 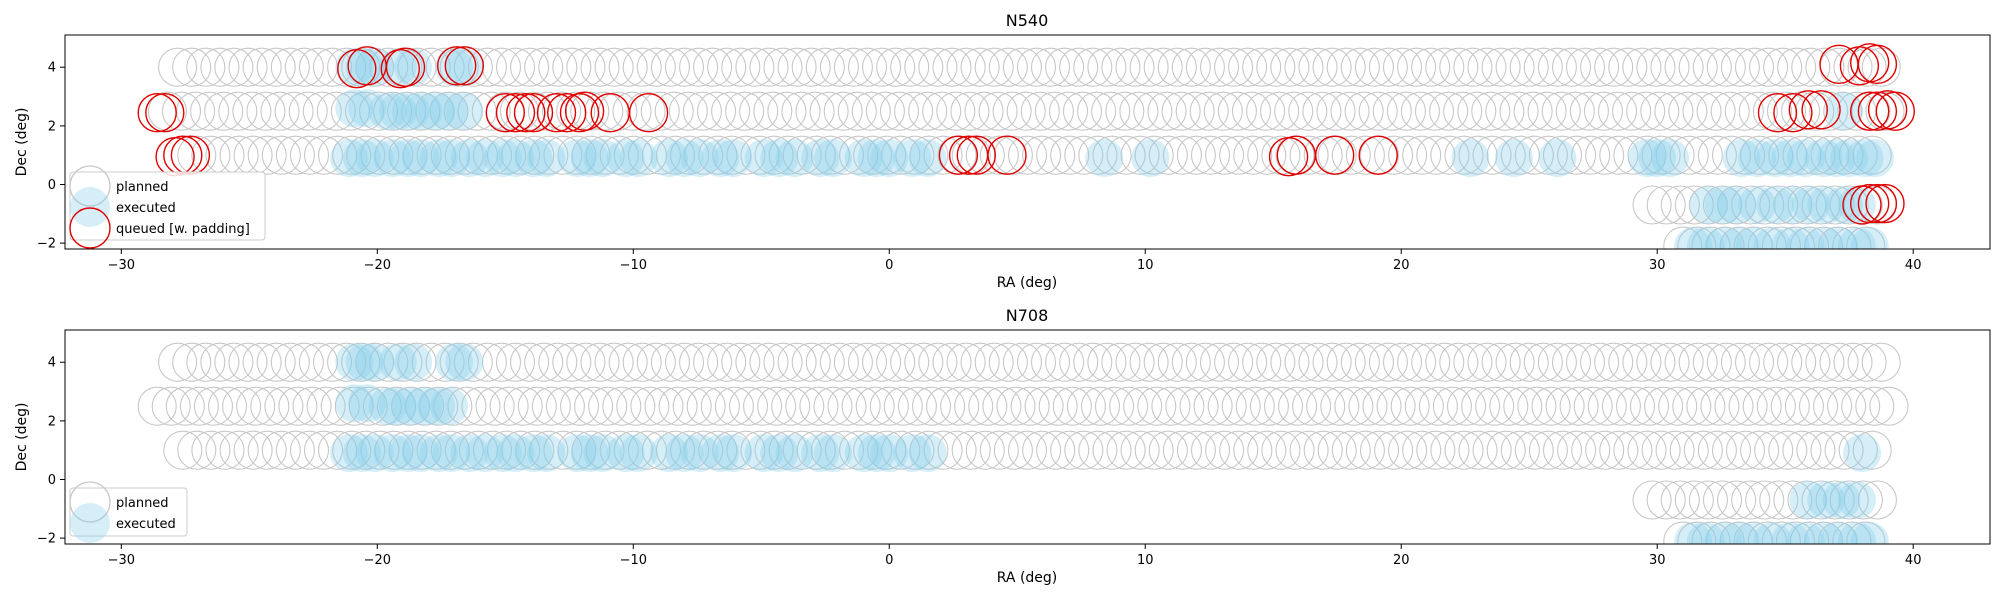 What do you see at coordinates (90, 207) in the screenshot?
I see `legend-marker-executed` at bounding box center [90, 207].